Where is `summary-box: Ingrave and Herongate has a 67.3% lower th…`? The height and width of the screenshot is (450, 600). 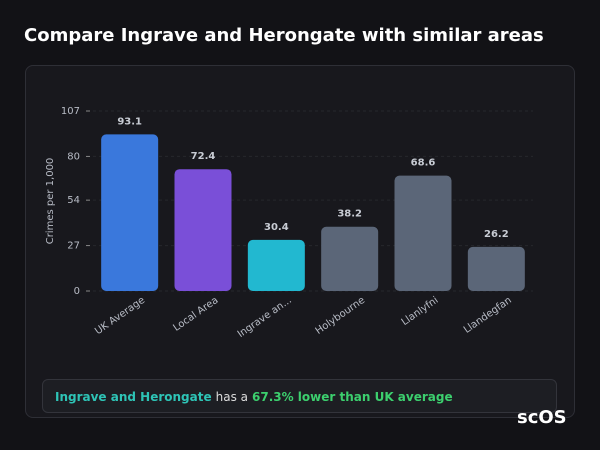
summary-box: Ingrave and Herongate has a 67.3% lower th… is located at coordinates (299, 396).